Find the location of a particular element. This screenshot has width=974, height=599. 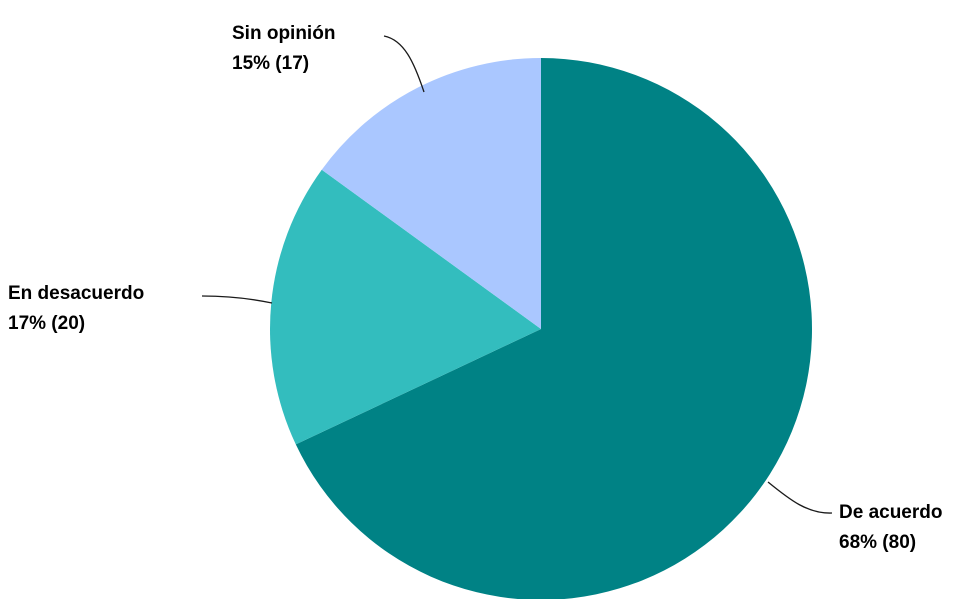

pie-slice-sin-opinion is located at coordinates (431, 193).